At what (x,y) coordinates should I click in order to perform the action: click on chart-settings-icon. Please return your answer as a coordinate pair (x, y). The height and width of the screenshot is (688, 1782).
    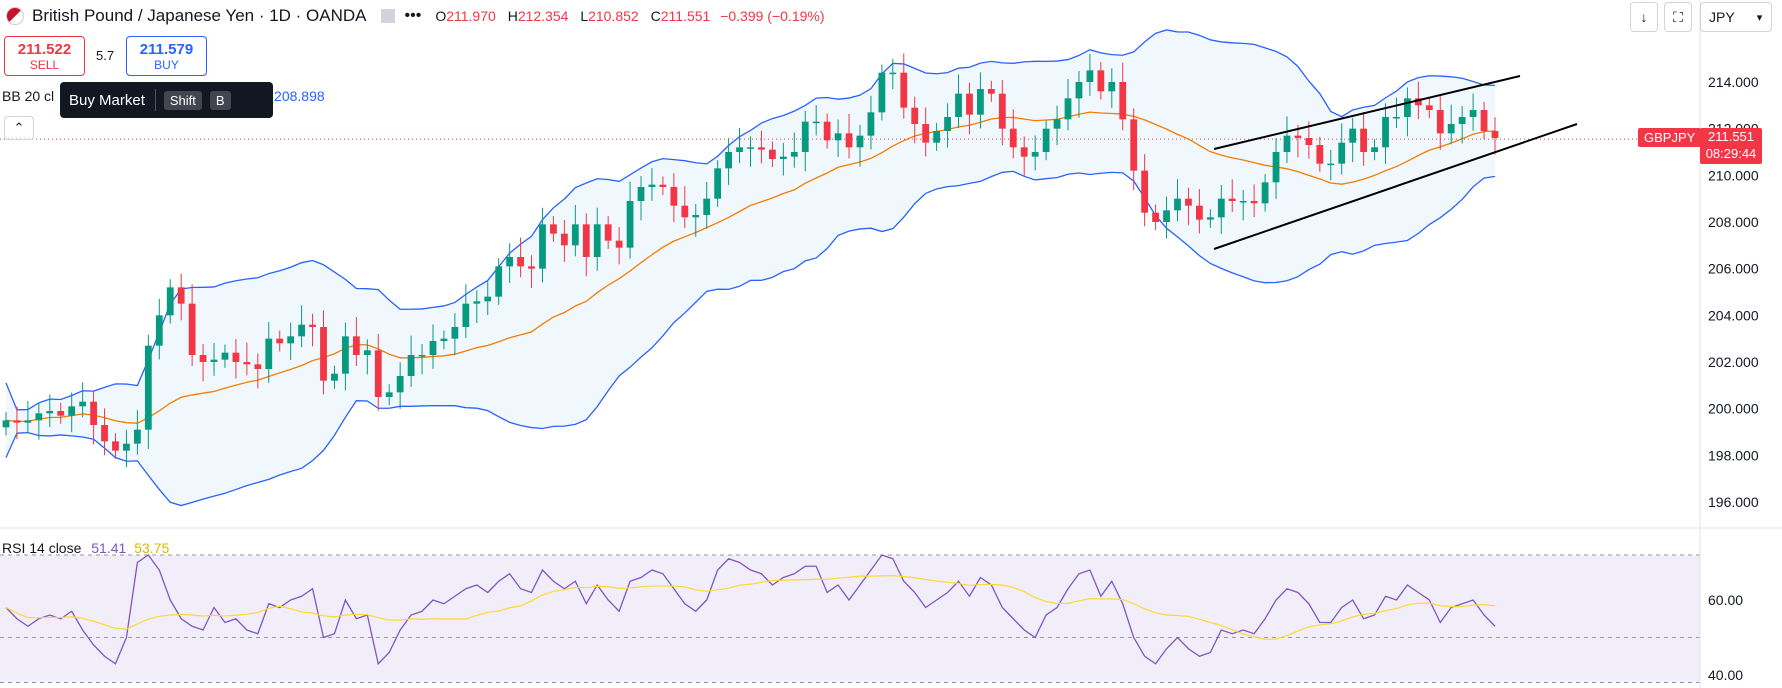
    Looking at the image, I should click on (387, 16).